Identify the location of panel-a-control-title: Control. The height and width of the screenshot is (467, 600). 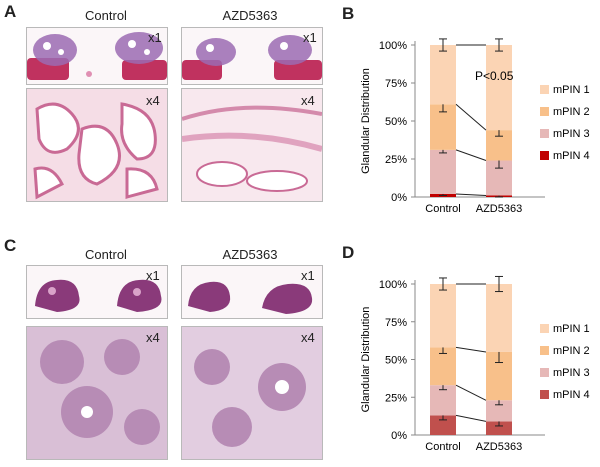
(106, 15).